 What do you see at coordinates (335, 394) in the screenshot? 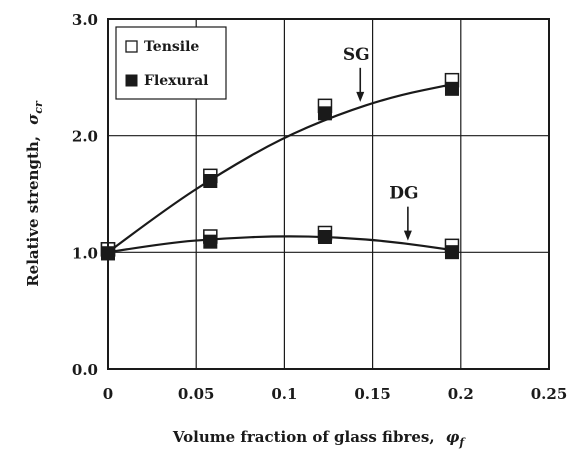
I see `x-tick-labels: 0 0.05 0.1 0.15 0.2 0.25` at bounding box center [335, 394].